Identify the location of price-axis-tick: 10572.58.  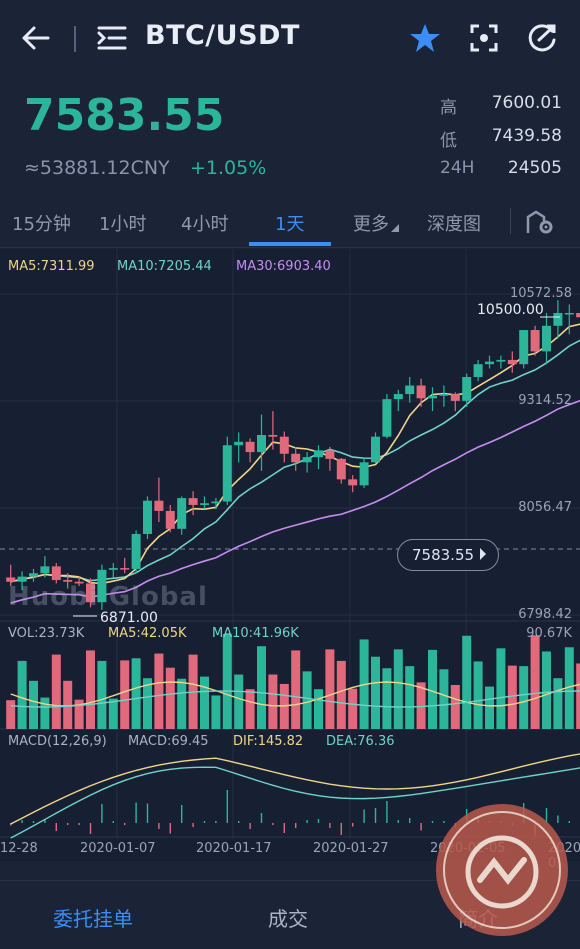
(540, 293).